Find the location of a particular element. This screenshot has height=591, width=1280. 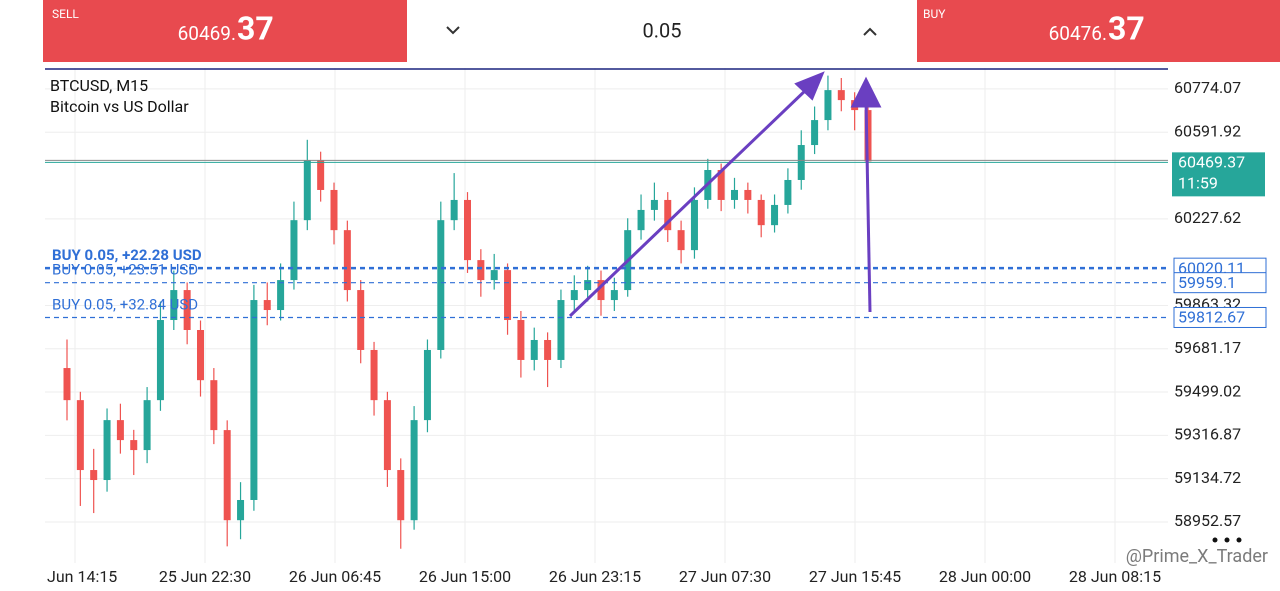

price-label: 59959.1 is located at coordinates (1207, 282).